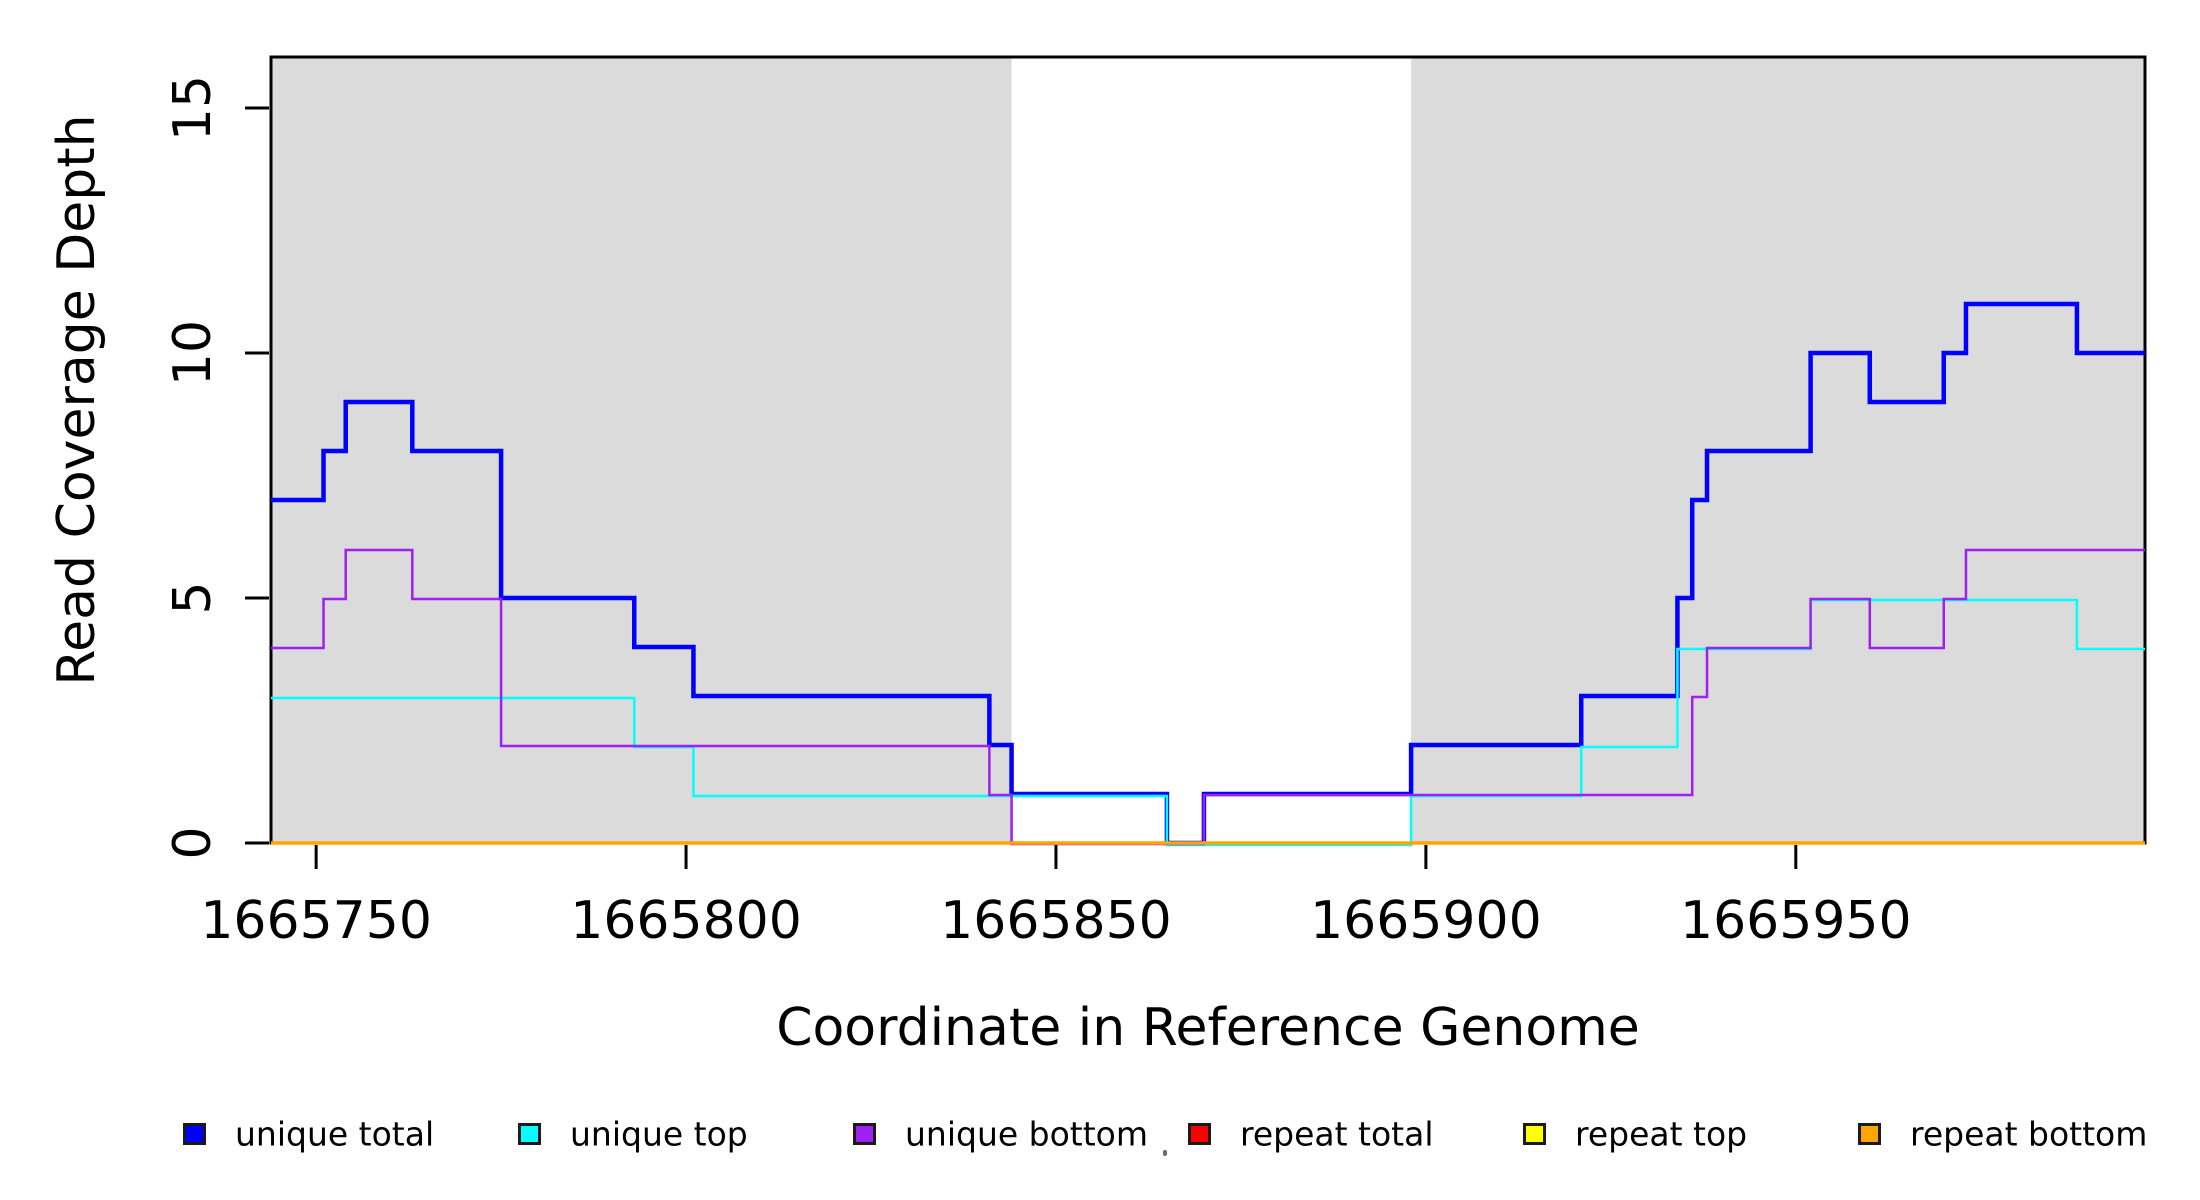 The width and height of the screenshot is (2200, 1200). I want to click on x-tick-label-1665950: 1665950, so click(1796, 921).